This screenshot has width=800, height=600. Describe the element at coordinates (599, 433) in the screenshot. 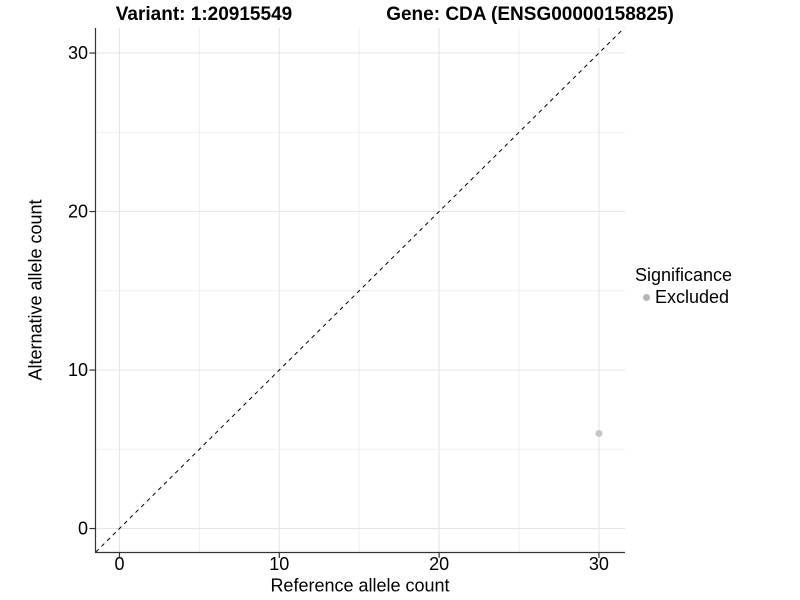

I see `data-point-excluded` at that location.